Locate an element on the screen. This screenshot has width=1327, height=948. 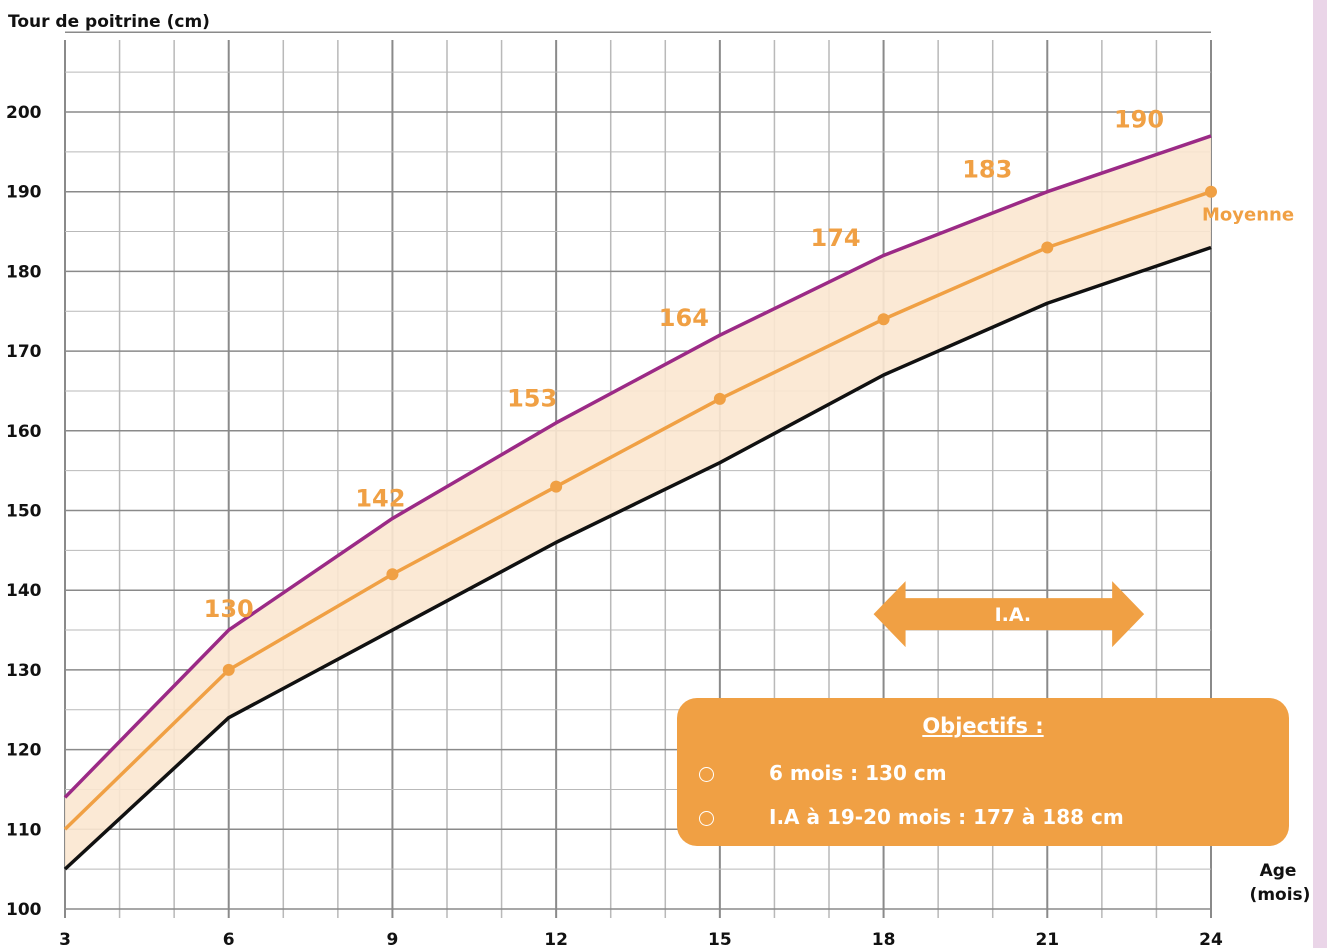
y-tick-label: 170 is located at coordinates (24, 352).